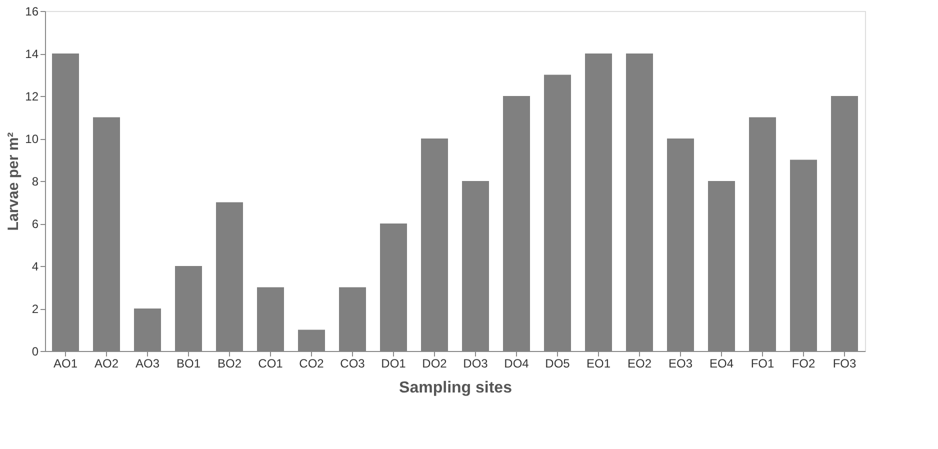 The width and height of the screenshot is (938, 449). What do you see at coordinates (680, 363) in the screenshot?
I see `x-tick-label: EO3` at bounding box center [680, 363].